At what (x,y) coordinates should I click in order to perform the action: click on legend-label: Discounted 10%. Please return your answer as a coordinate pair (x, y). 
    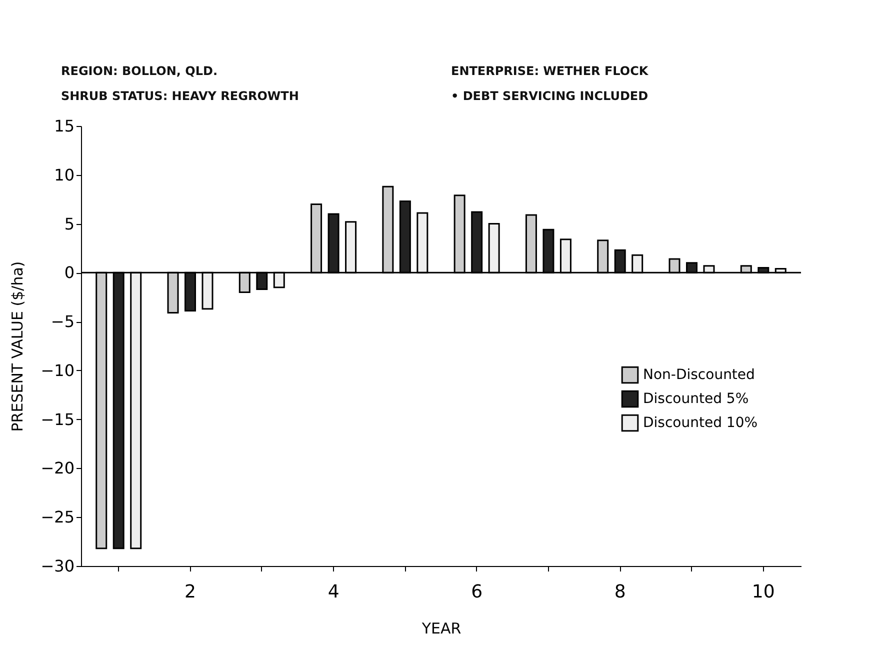
    Looking at the image, I should click on (700, 423).